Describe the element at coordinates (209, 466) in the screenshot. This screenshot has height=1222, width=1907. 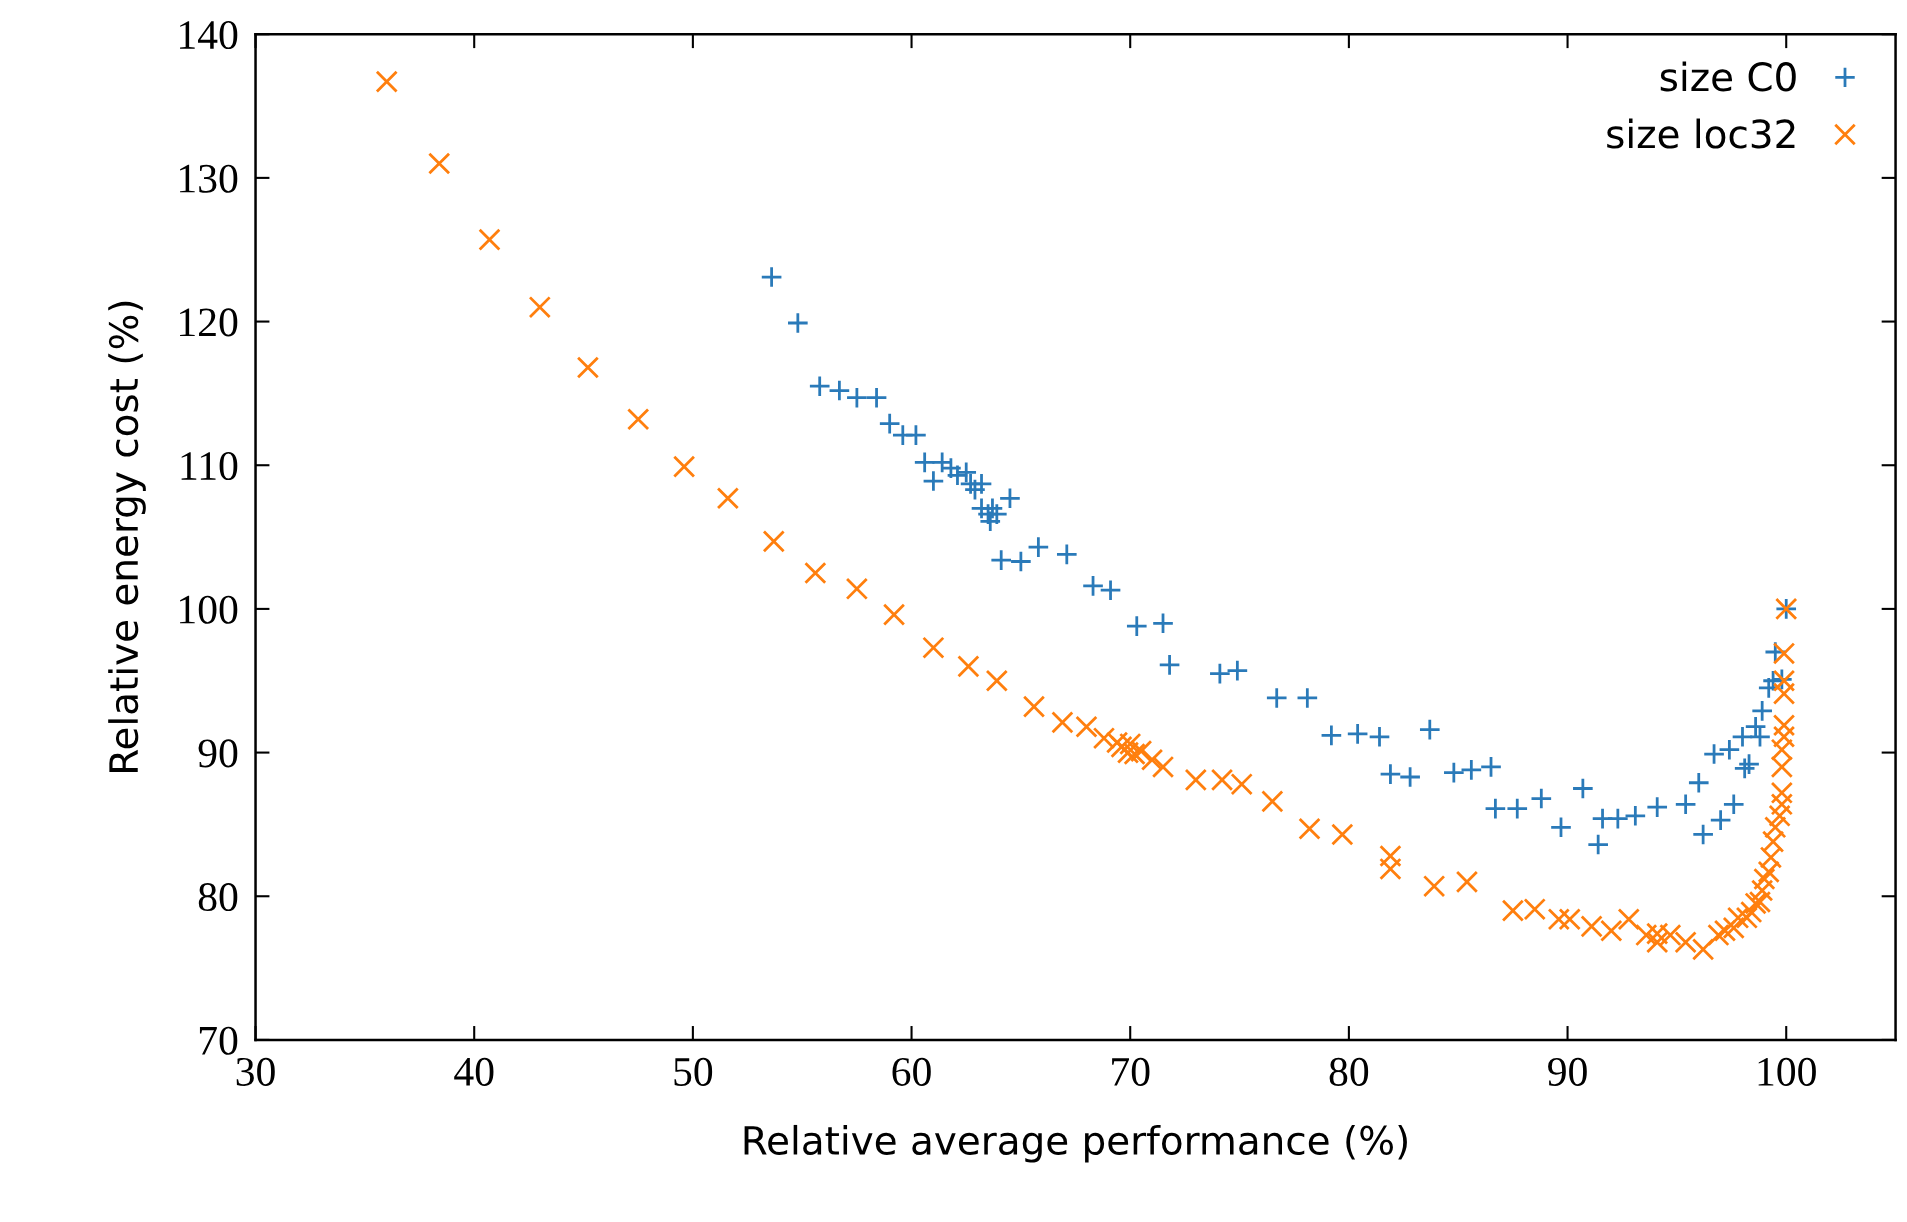
I see `y-tick-label: 110` at that location.